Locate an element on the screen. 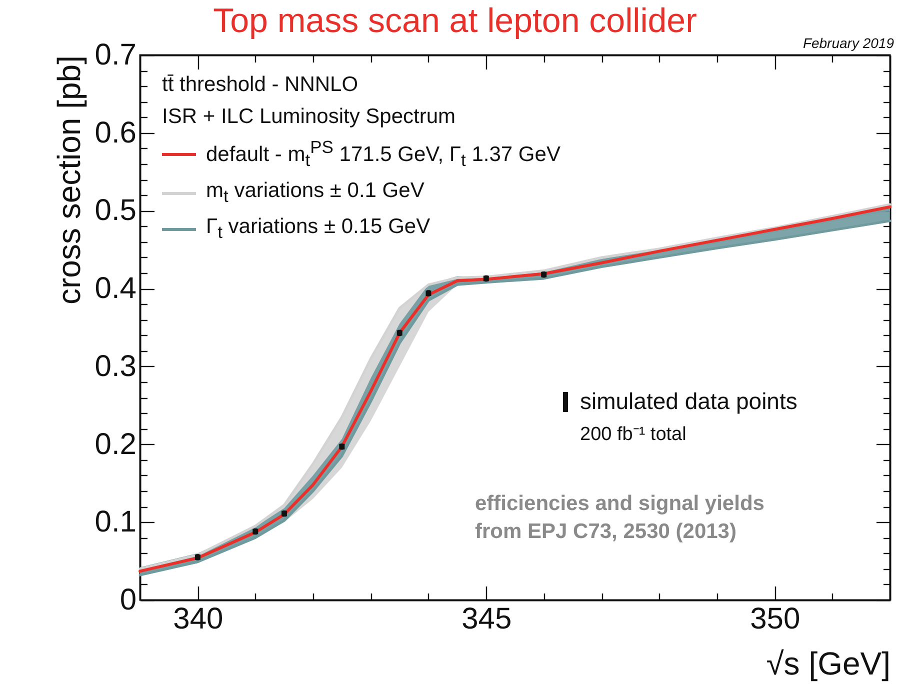  chart-title: Top mass scan at lepton collider is located at coordinates (455, 21).